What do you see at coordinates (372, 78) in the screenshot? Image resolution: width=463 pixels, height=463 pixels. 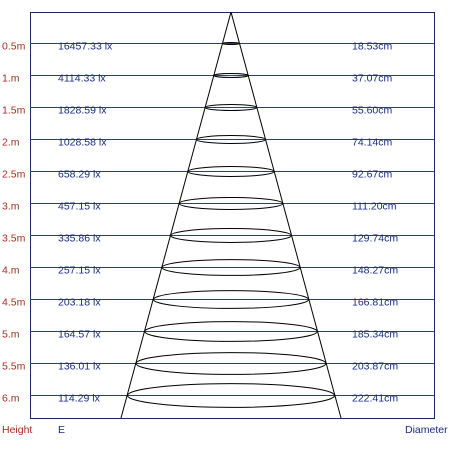 I see `diameter-label: 37.07cm` at bounding box center [372, 78].